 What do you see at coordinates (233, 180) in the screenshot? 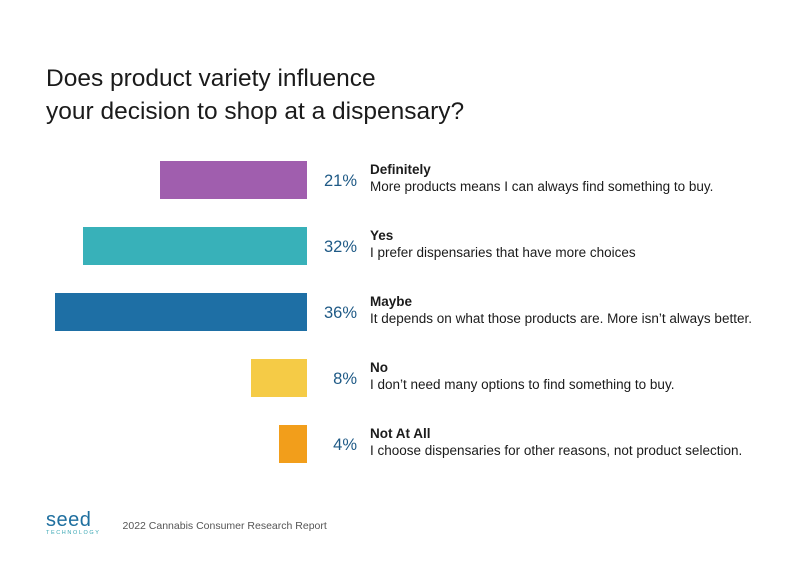
I see `bar-definitely` at bounding box center [233, 180].